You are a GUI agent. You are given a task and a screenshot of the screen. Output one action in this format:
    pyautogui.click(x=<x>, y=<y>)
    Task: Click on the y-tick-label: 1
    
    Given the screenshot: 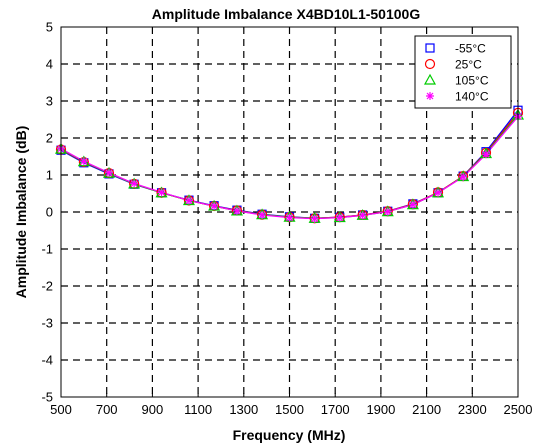 What is the action you would take?
    pyautogui.click(x=49, y=175)
    